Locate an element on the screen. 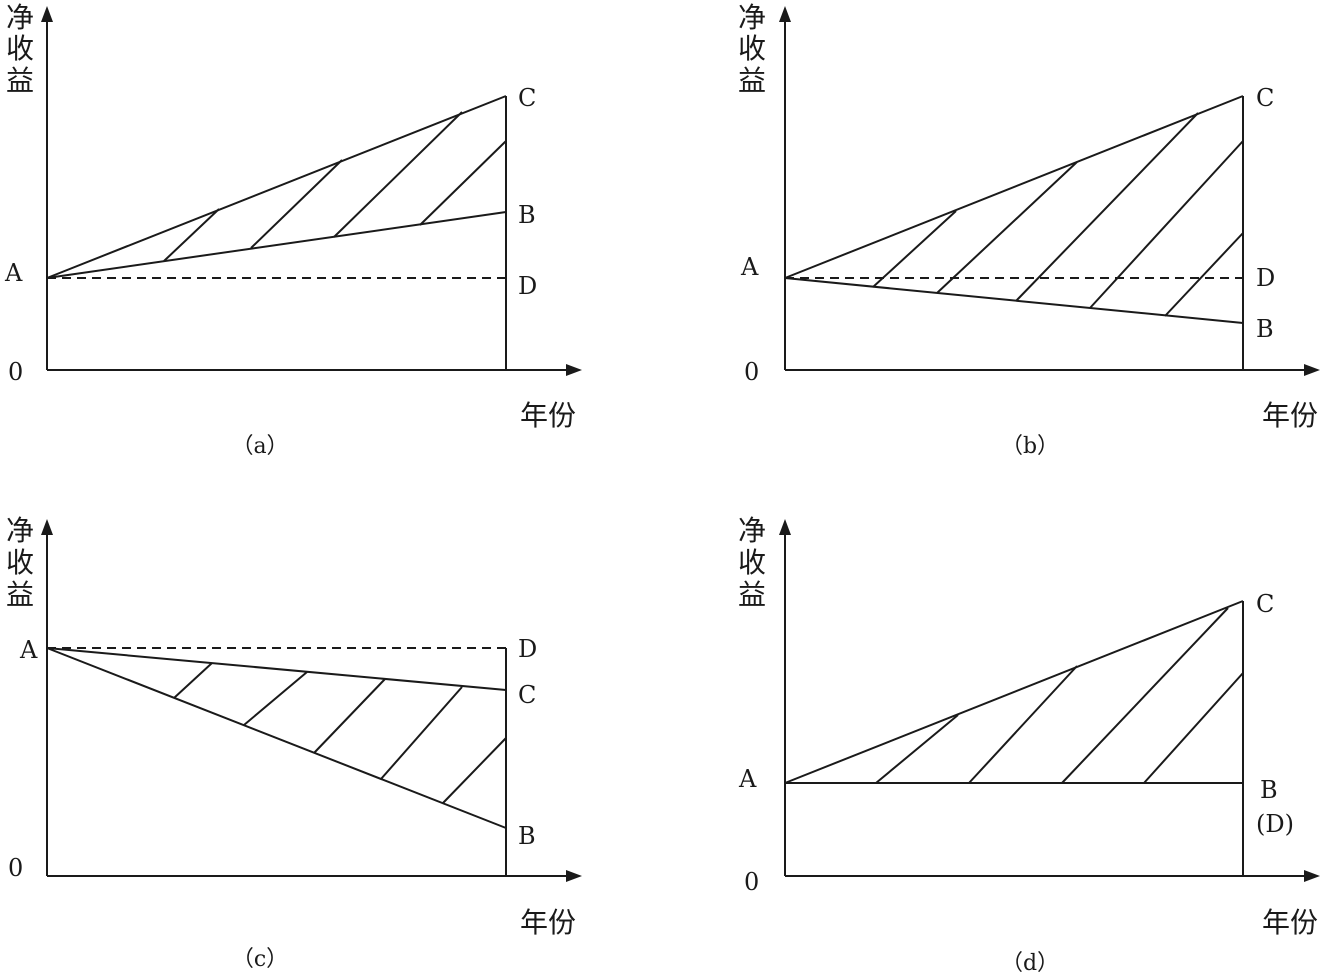 The image size is (1324, 974). point-d-label: (D) is located at coordinates (1275, 824).